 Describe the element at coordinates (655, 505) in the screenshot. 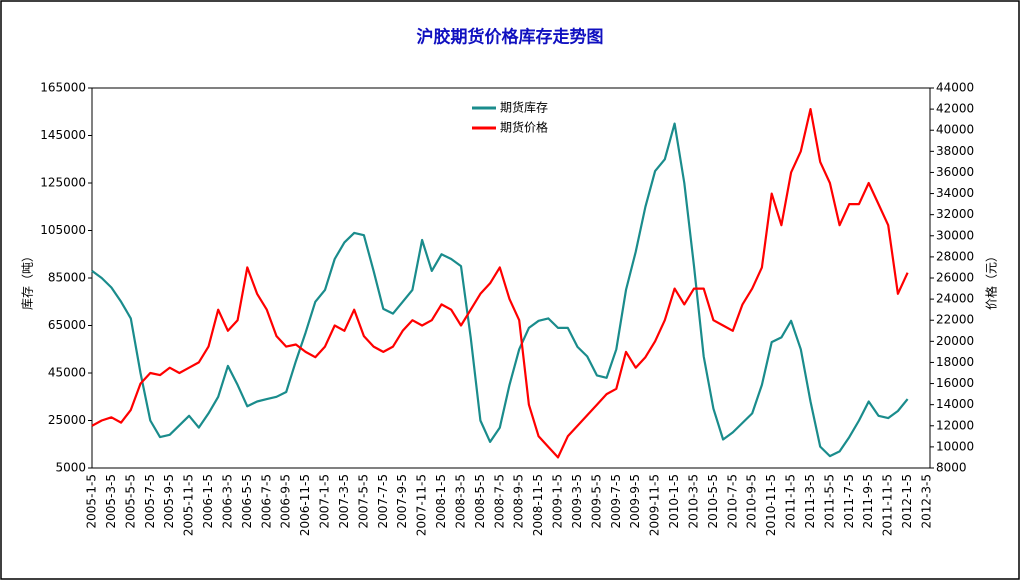

I see `x-tick-label: 2009-11-5` at that location.